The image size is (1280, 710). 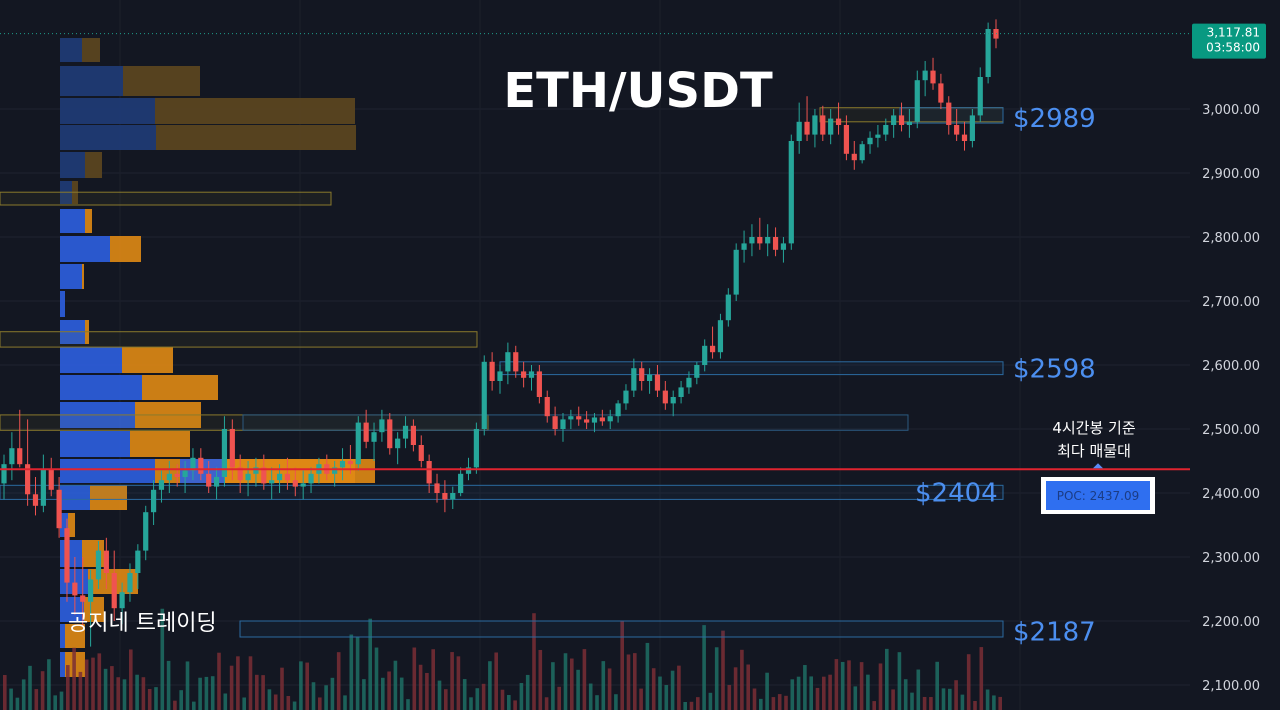 What do you see at coordinates (1054, 632) in the screenshot?
I see `level-label: $2187` at bounding box center [1054, 632].